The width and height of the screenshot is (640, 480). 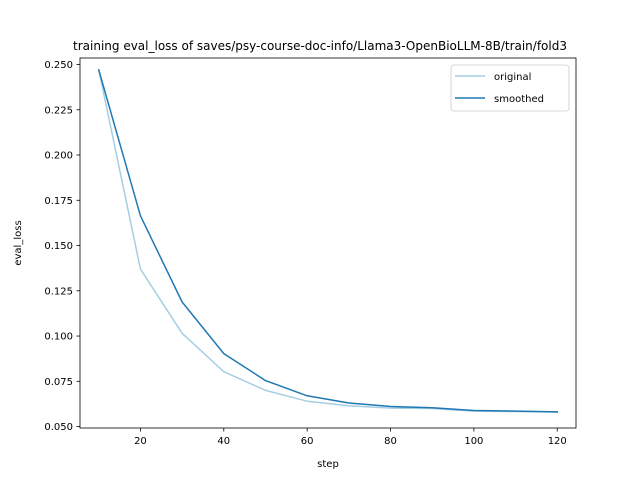 I want to click on x-tick-label: 100, so click(x=473, y=441).